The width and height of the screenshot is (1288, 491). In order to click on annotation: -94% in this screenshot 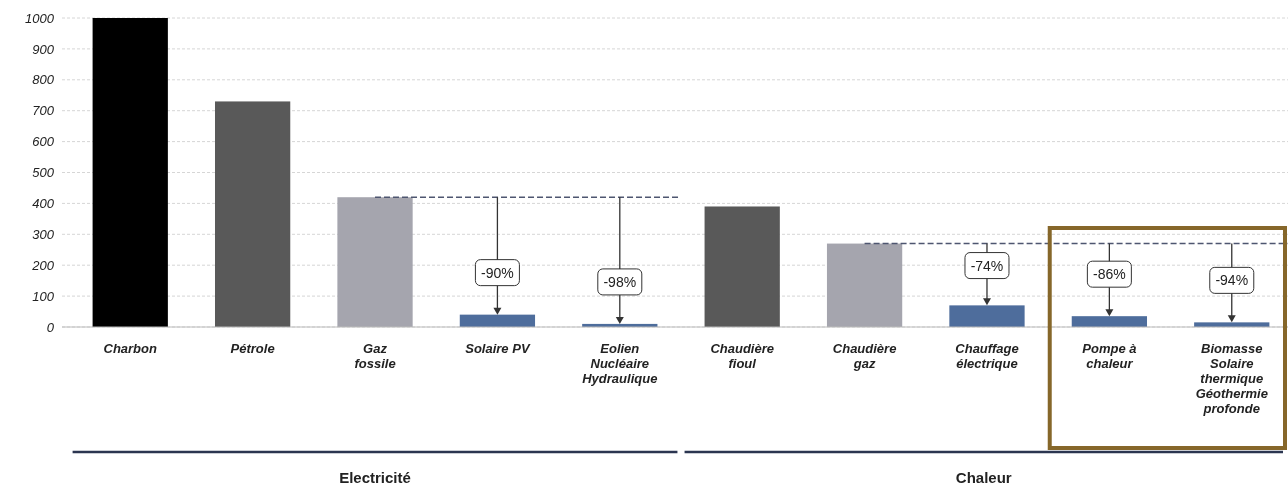, I will do `click(1232, 280)`.